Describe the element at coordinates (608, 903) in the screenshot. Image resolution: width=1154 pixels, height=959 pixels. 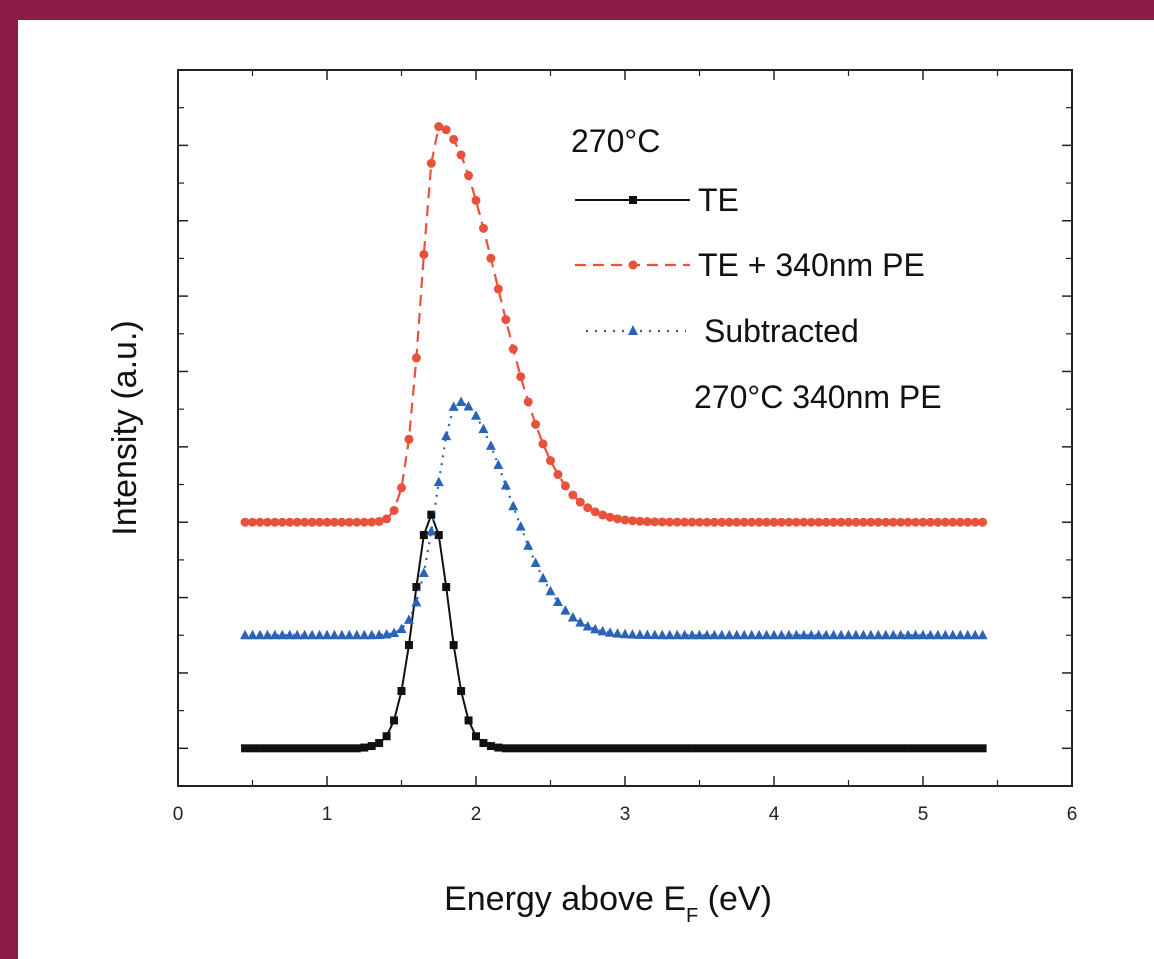
I see `x-axis-title: Energy above EF (eV)` at that location.